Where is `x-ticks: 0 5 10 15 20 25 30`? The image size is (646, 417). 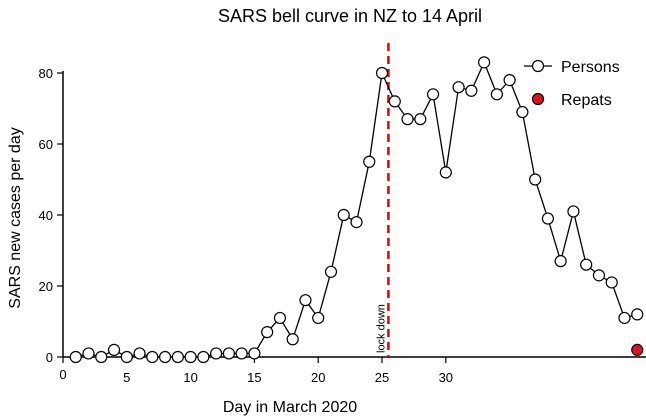
x-ticks: 0 5 10 15 20 25 30 is located at coordinates (256, 371).